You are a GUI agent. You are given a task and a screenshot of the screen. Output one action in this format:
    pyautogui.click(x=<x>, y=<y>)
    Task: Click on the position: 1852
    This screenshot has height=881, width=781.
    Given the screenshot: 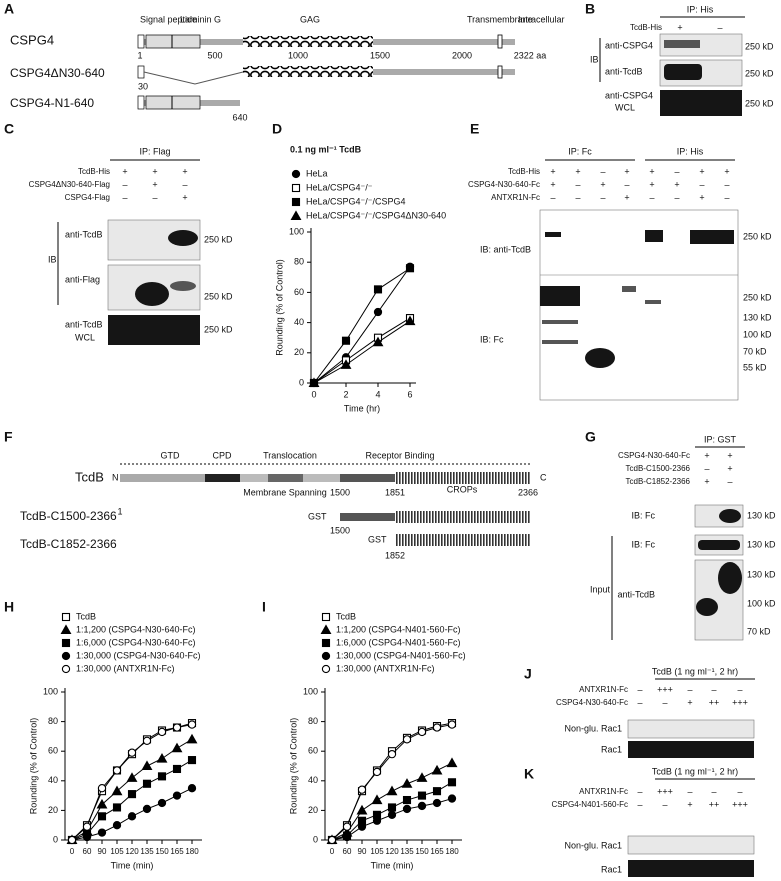 What is the action you would take?
    pyautogui.click(x=395, y=555)
    